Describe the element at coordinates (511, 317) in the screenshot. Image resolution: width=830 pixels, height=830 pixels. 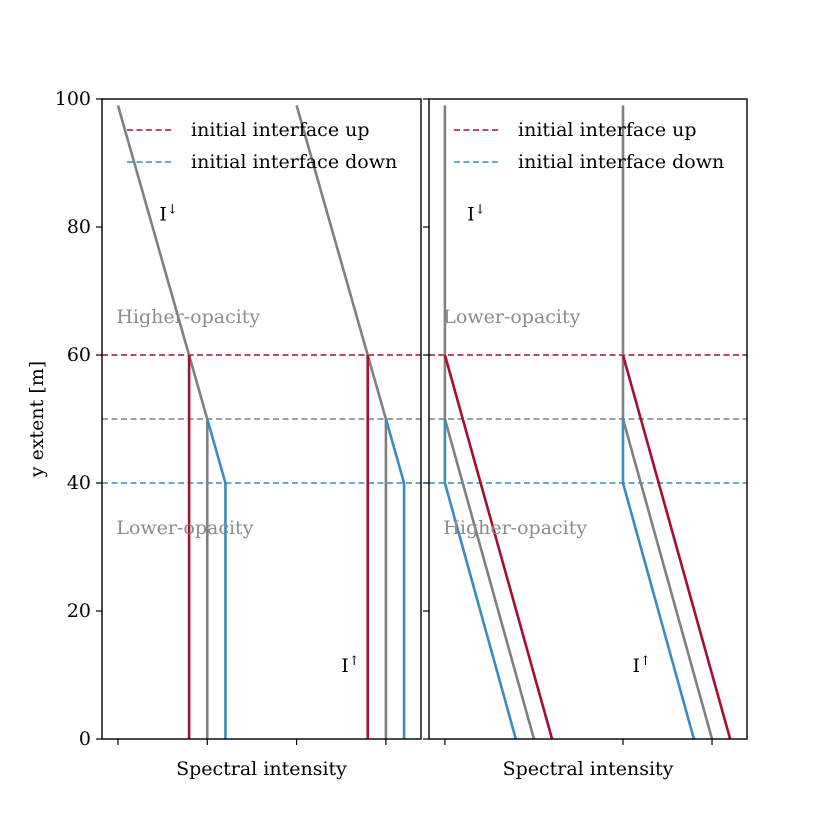
I see `region-label-0: Lower-opacity` at that location.